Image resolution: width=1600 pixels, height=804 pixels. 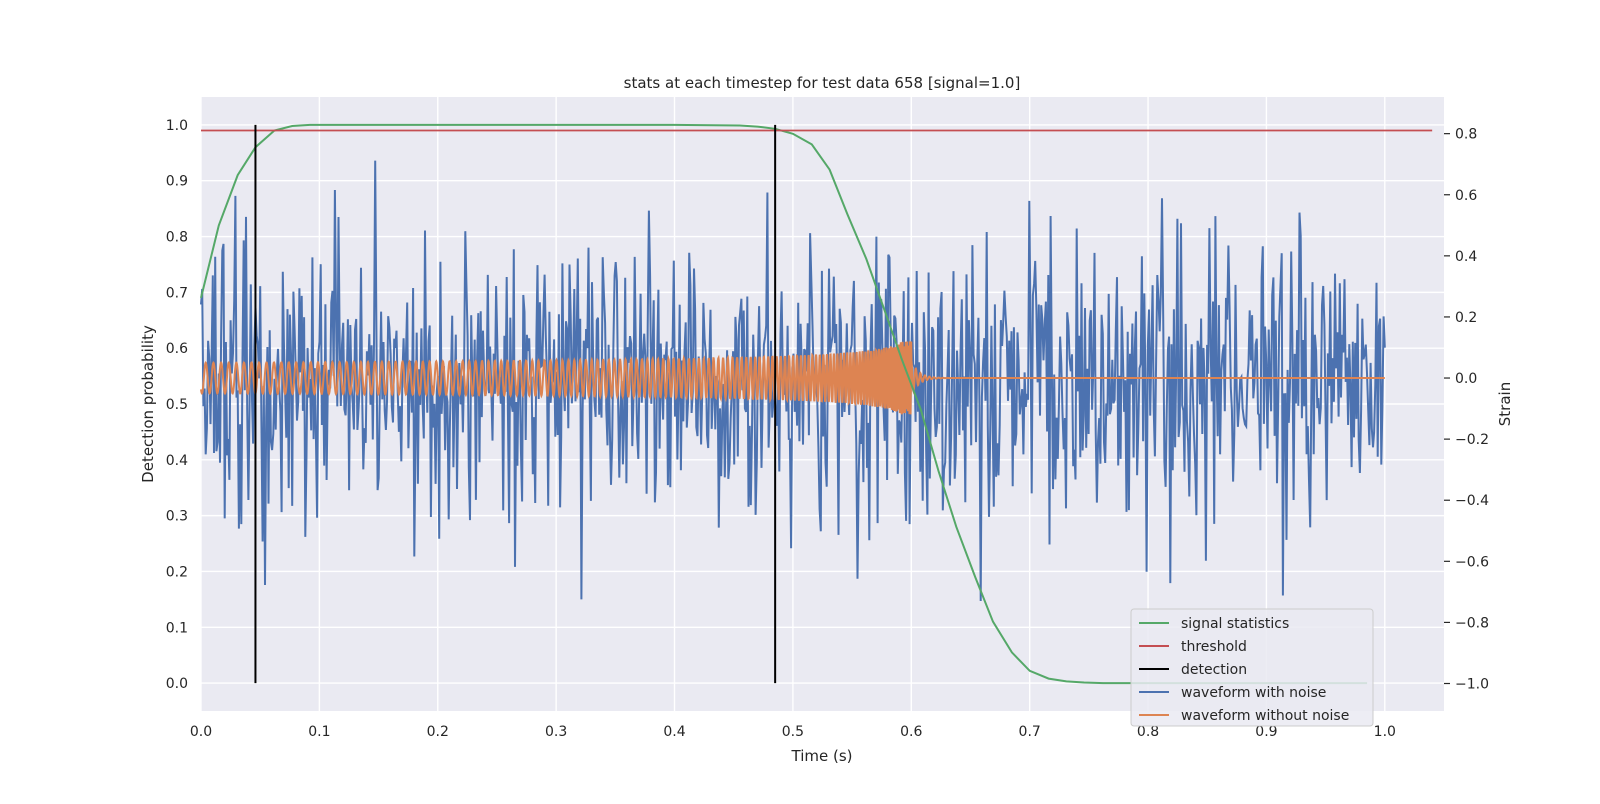 What do you see at coordinates (1265, 716) in the screenshot?
I see `legend-label: waveform without noise` at bounding box center [1265, 716].